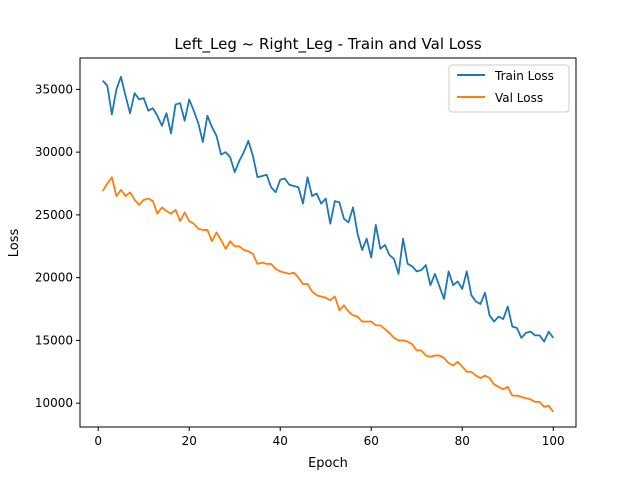  I want to click on x-axis-label: Epoch, so click(328, 463).